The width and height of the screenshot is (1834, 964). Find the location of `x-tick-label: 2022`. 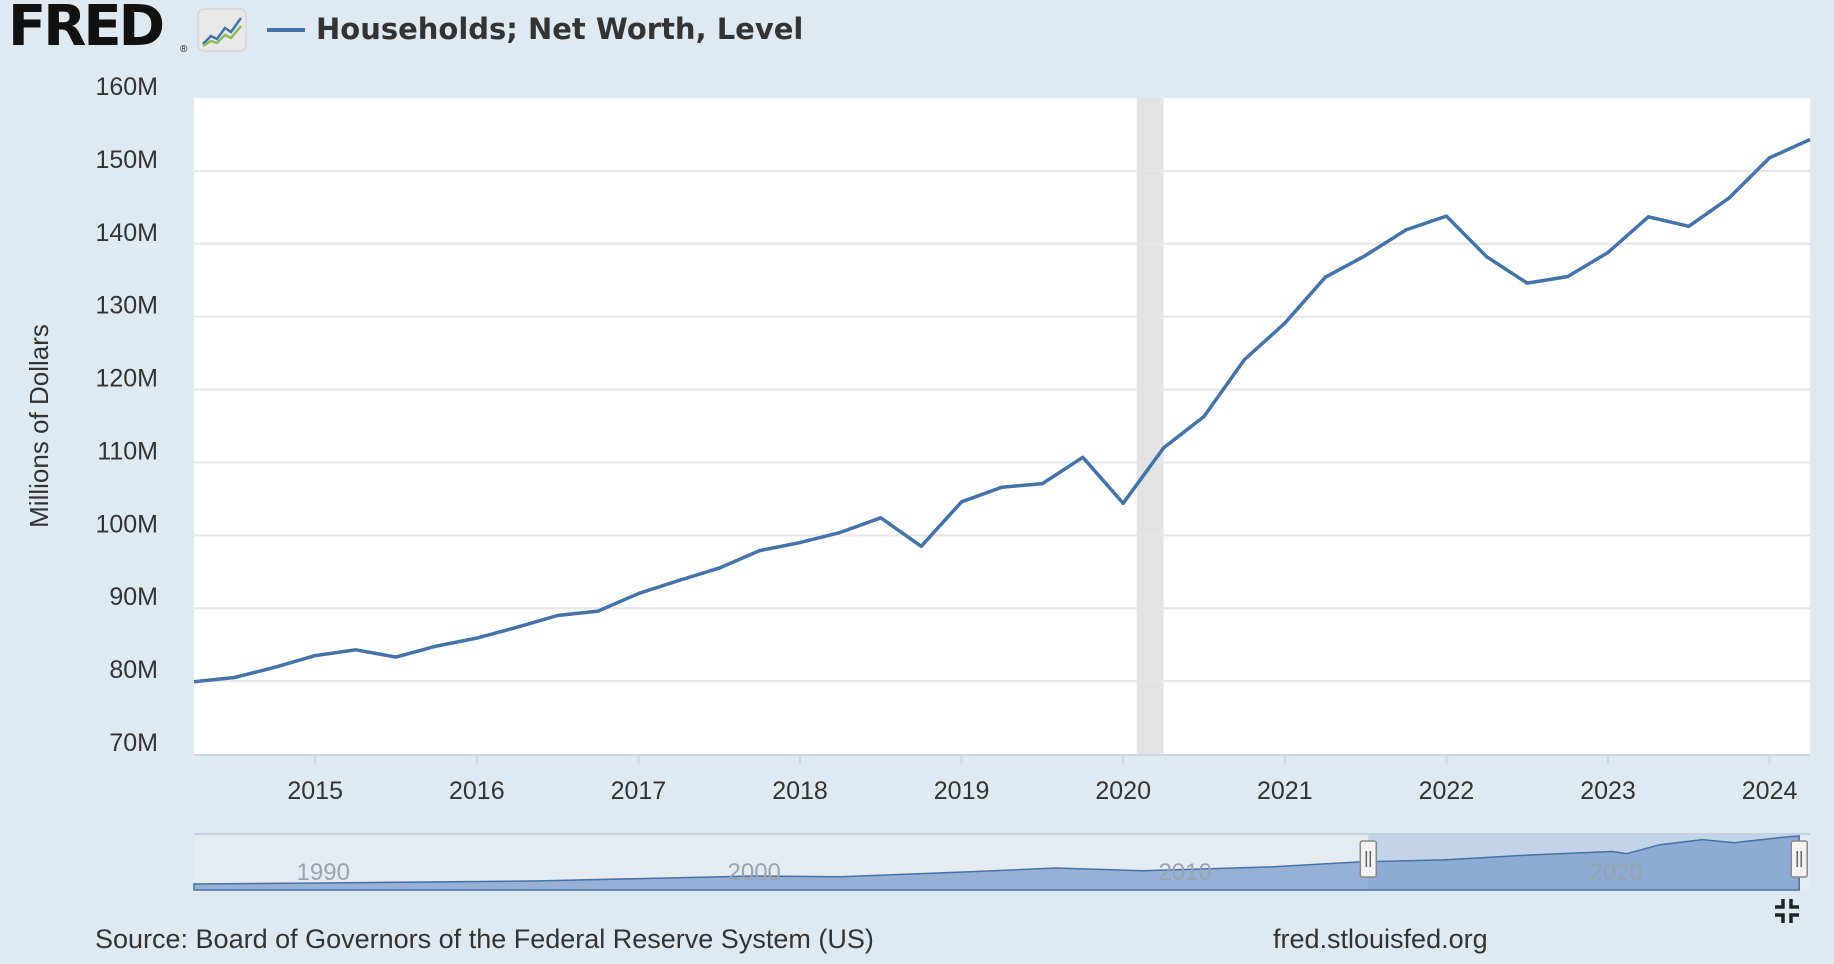

x-tick-label: 2022 is located at coordinates (1447, 791).